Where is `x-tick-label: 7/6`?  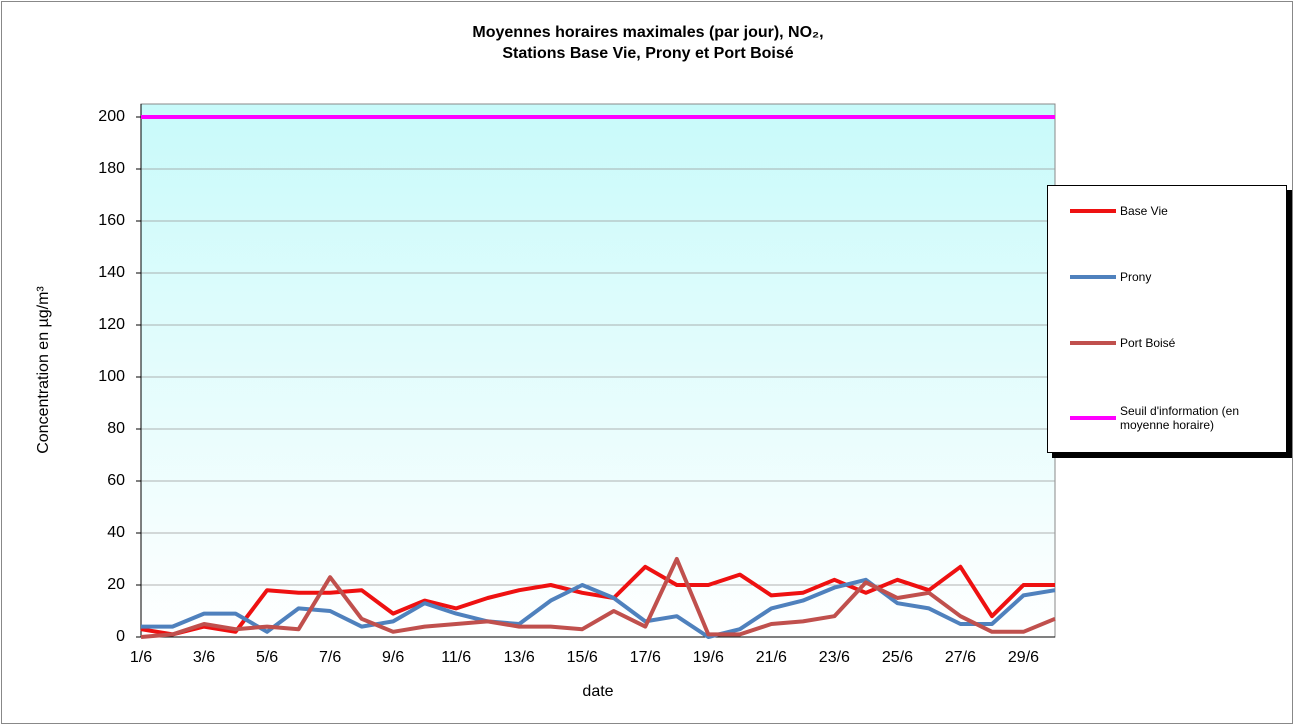
x-tick-label: 7/6 is located at coordinates (330, 657).